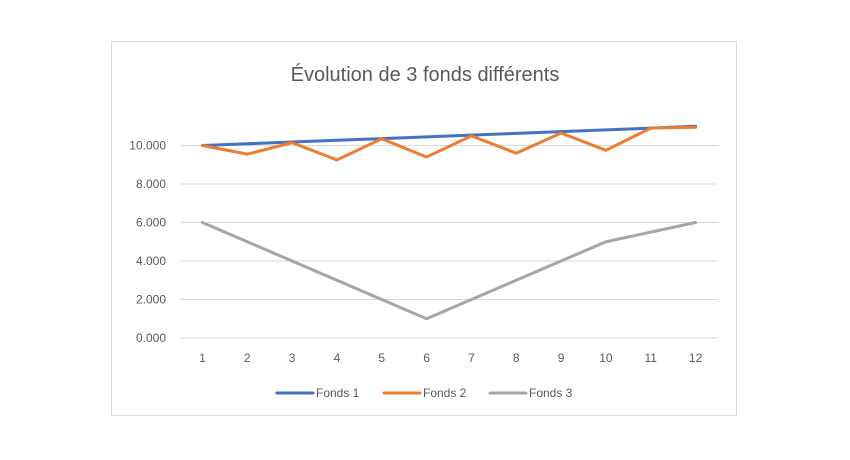  I want to click on x-tick-label: 5, so click(381, 358).